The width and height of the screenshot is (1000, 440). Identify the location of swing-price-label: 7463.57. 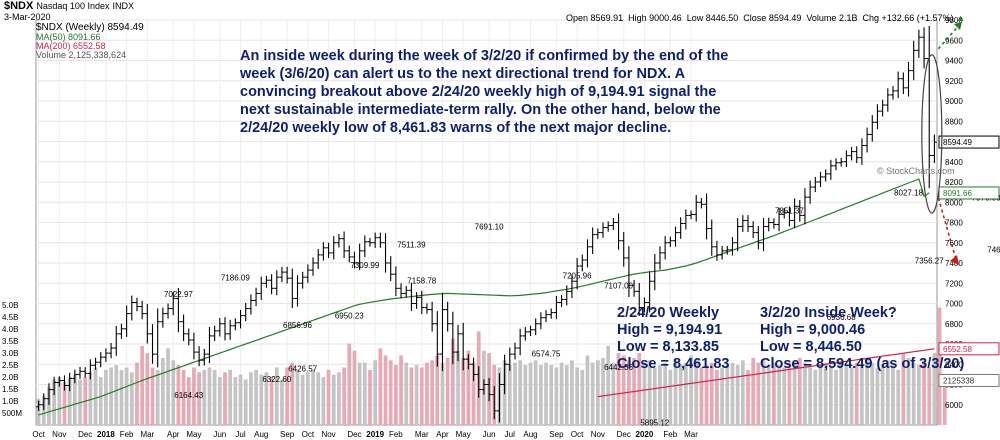
(993, 250).